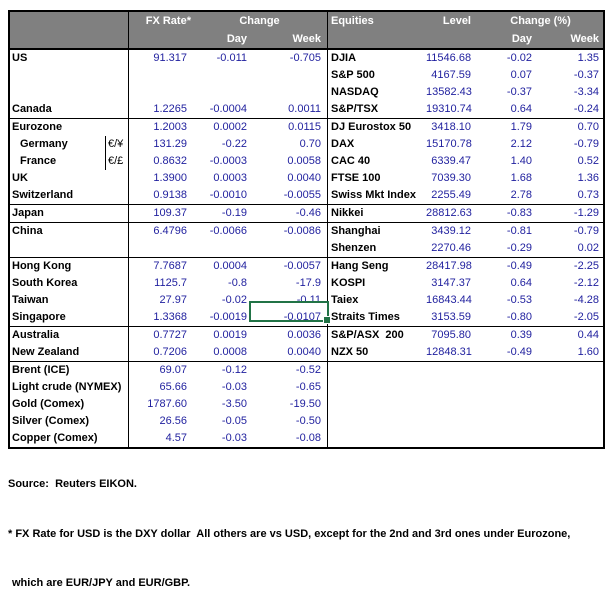 This screenshot has height=608, width=613. What do you see at coordinates (308, 213) in the screenshot?
I see `fx-week-change-cell: -0.46` at bounding box center [308, 213].